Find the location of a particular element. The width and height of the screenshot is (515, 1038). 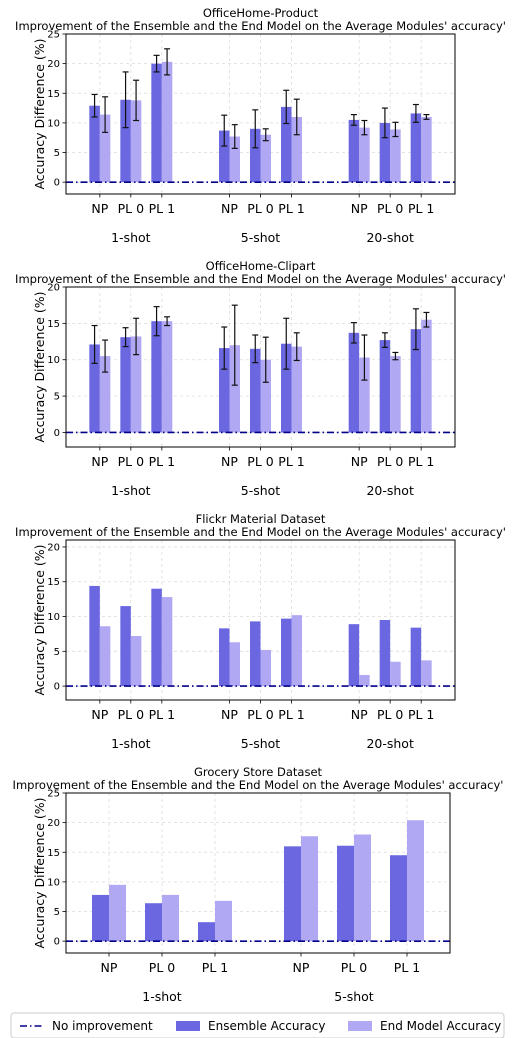

series-ensemble is located at coordinates (255, 369).